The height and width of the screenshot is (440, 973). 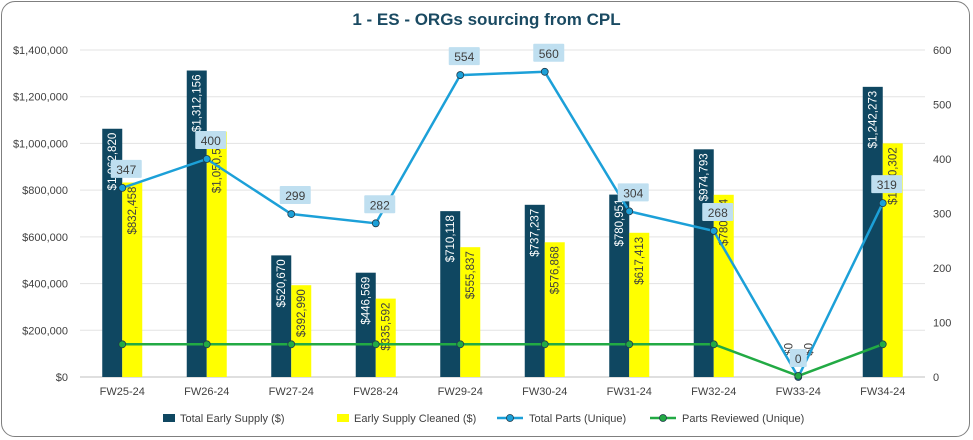 What do you see at coordinates (556, 270) in the screenshot?
I see `bar-data-label: $576,868` at bounding box center [556, 270].